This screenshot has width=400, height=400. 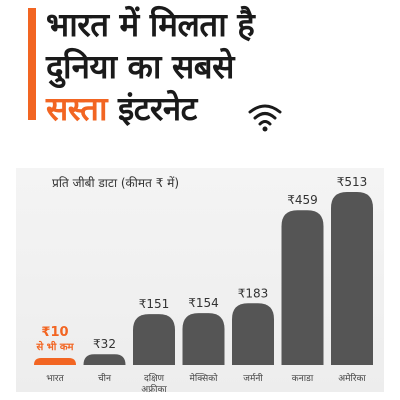 What do you see at coordinates (303, 379) in the screenshot?
I see `category-label-5: कनाडा` at bounding box center [303, 379].